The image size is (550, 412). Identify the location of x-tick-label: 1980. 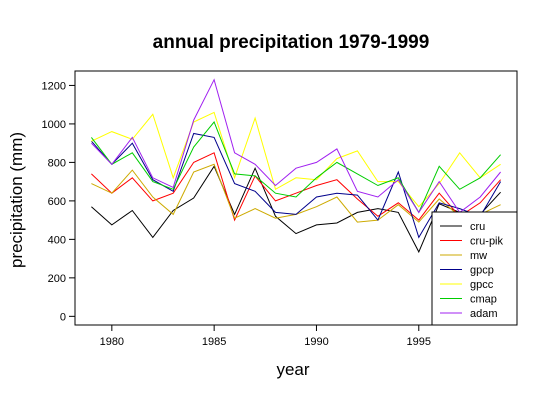
(112, 342).